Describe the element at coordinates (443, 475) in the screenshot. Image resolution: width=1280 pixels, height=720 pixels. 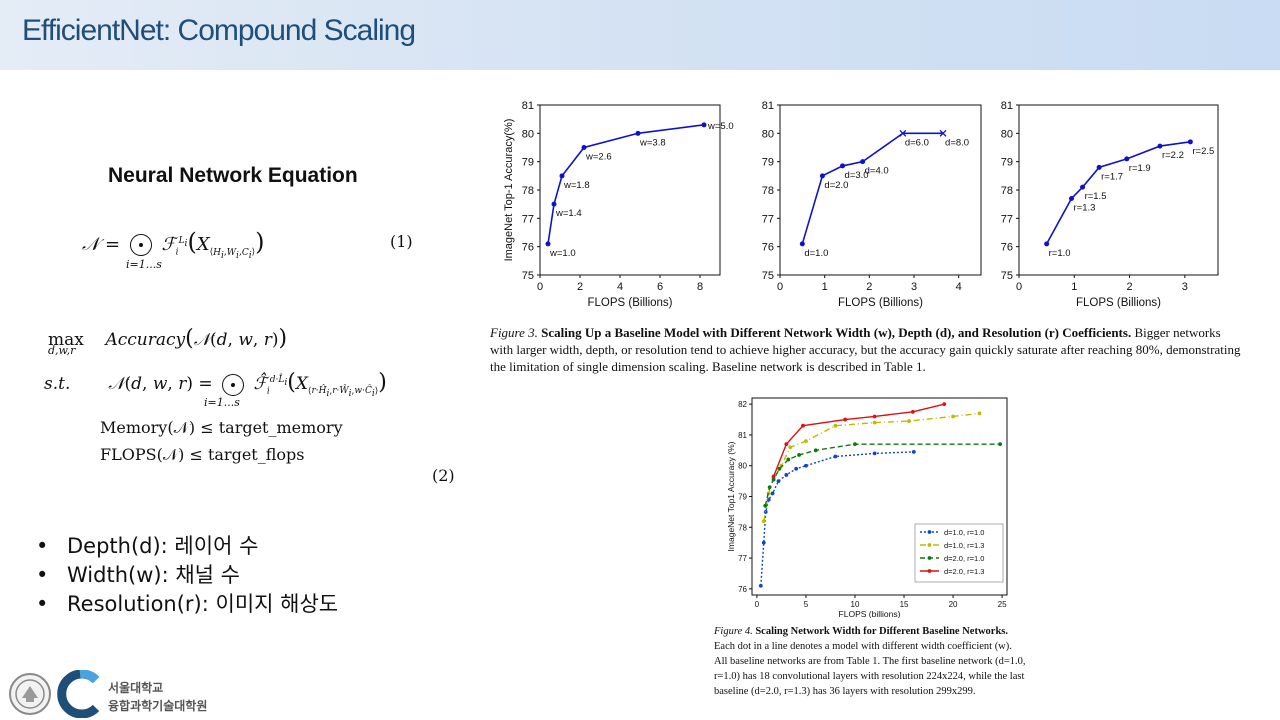
I see `equation-2-number: (2)` at that location.